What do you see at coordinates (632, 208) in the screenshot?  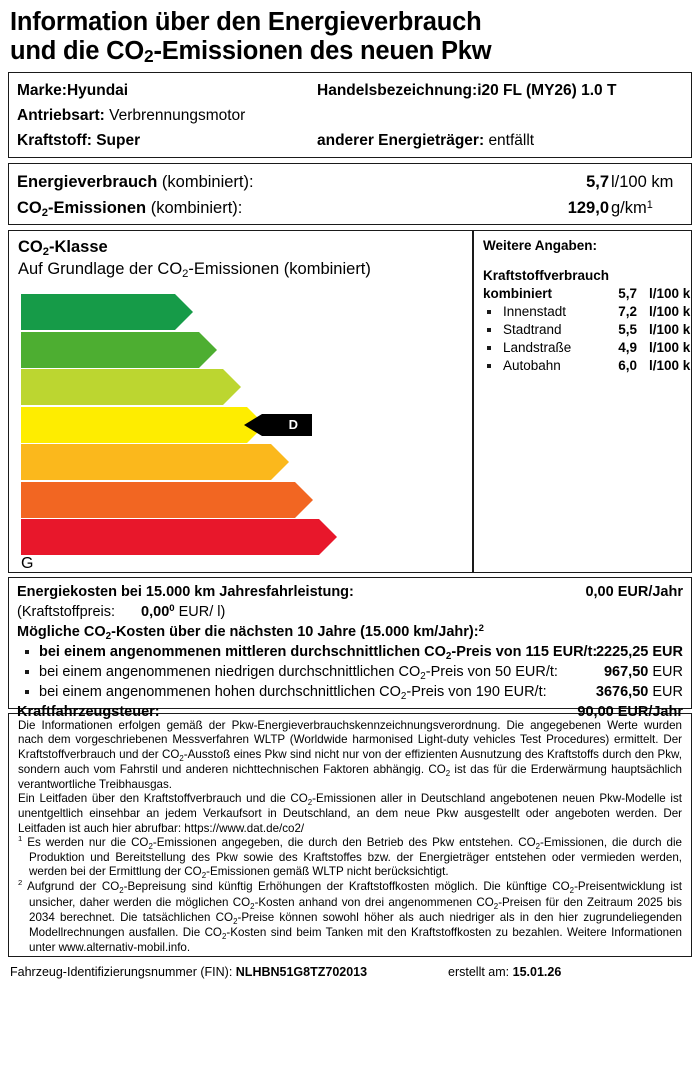 I see `co2-emissions-unit: g/km1` at bounding box center [632, 208].